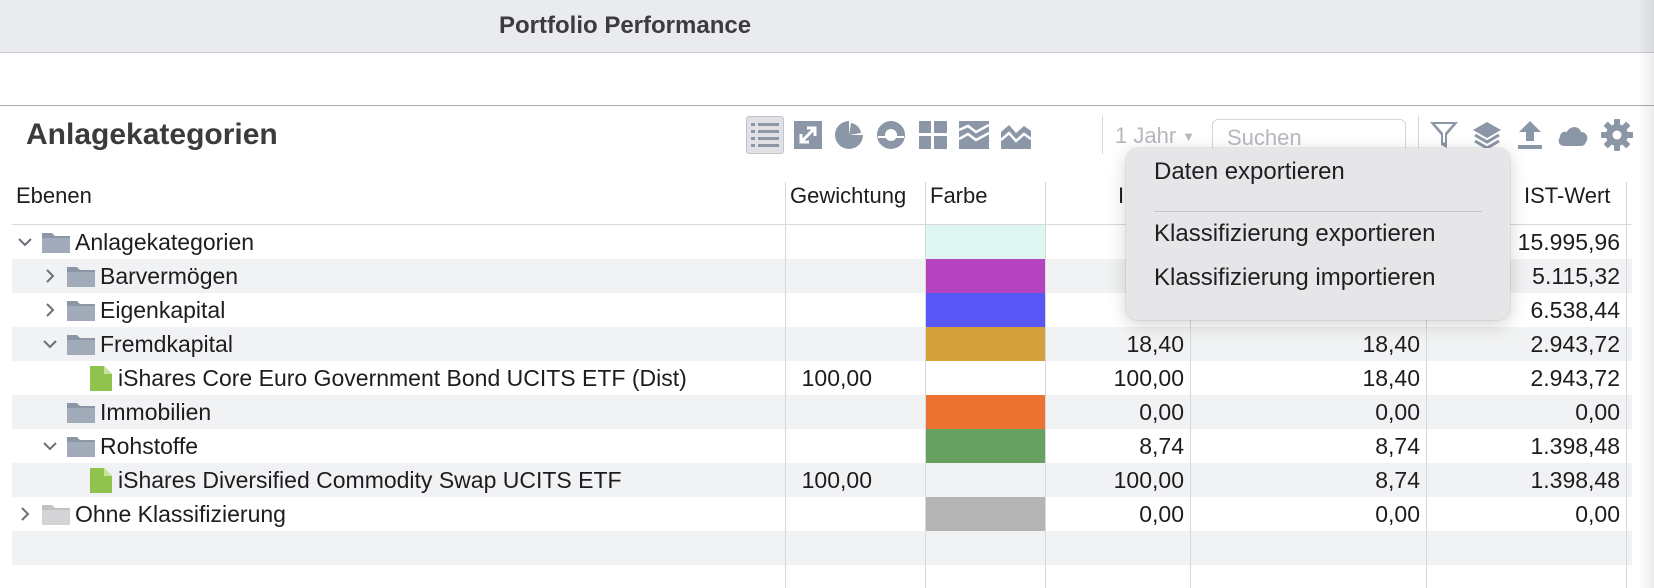 The image size is (1654, 588). What do you see at coordinates (1318, 211) in the screenshot?
I see `menu-separator` at bounding box center [1318, 211].